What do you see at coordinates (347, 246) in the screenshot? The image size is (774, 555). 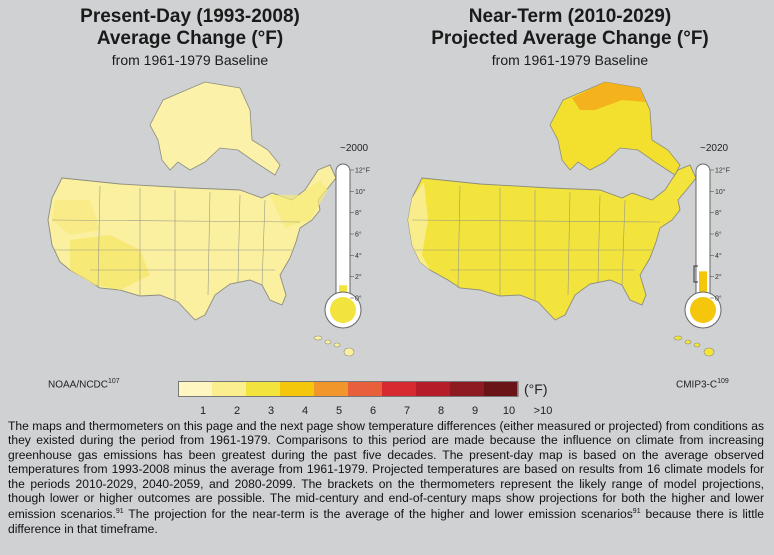 I see `present-thermometer: 12°F 10° 8° 6° 4° 2° 0°` at bounding box center [347, 246].